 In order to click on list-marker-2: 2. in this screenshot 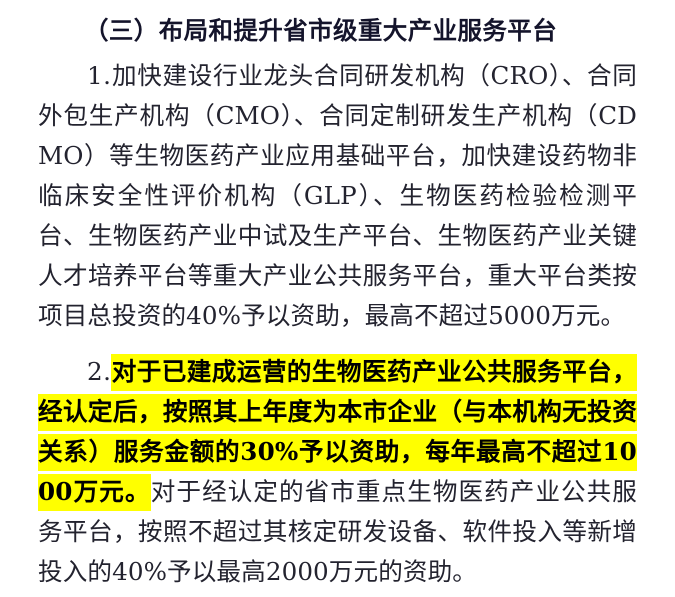, I will do `click(99, 371)`.